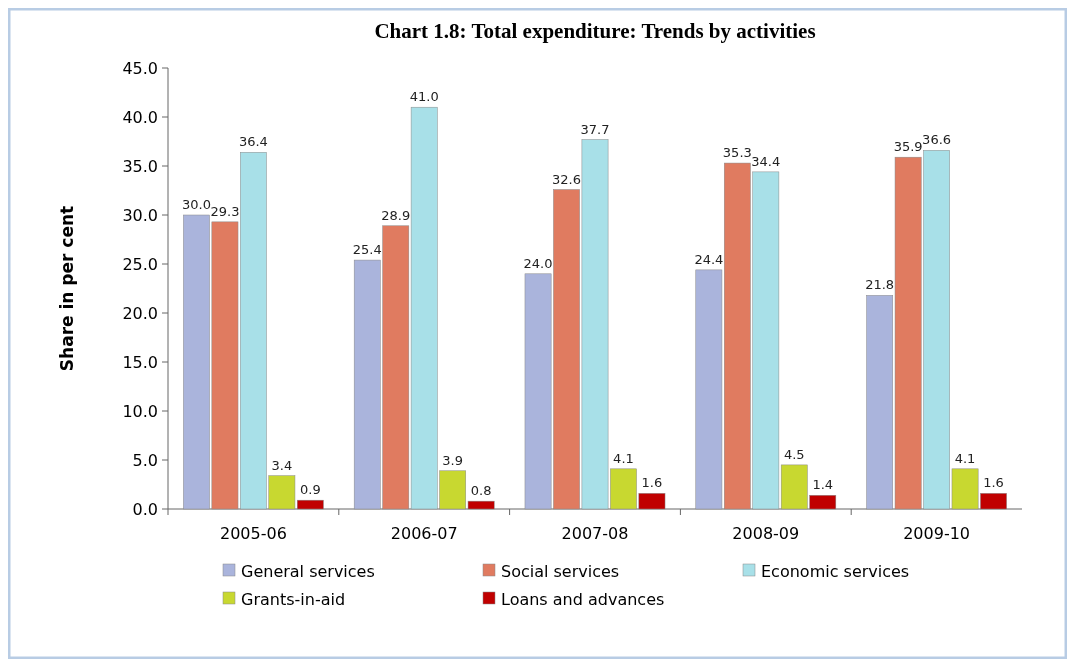 The width and height of the screenshot is (1075, 667). Describe the element at coordinates (253, 142) in the screenshot. I see `data-label: 36.4` at that location.